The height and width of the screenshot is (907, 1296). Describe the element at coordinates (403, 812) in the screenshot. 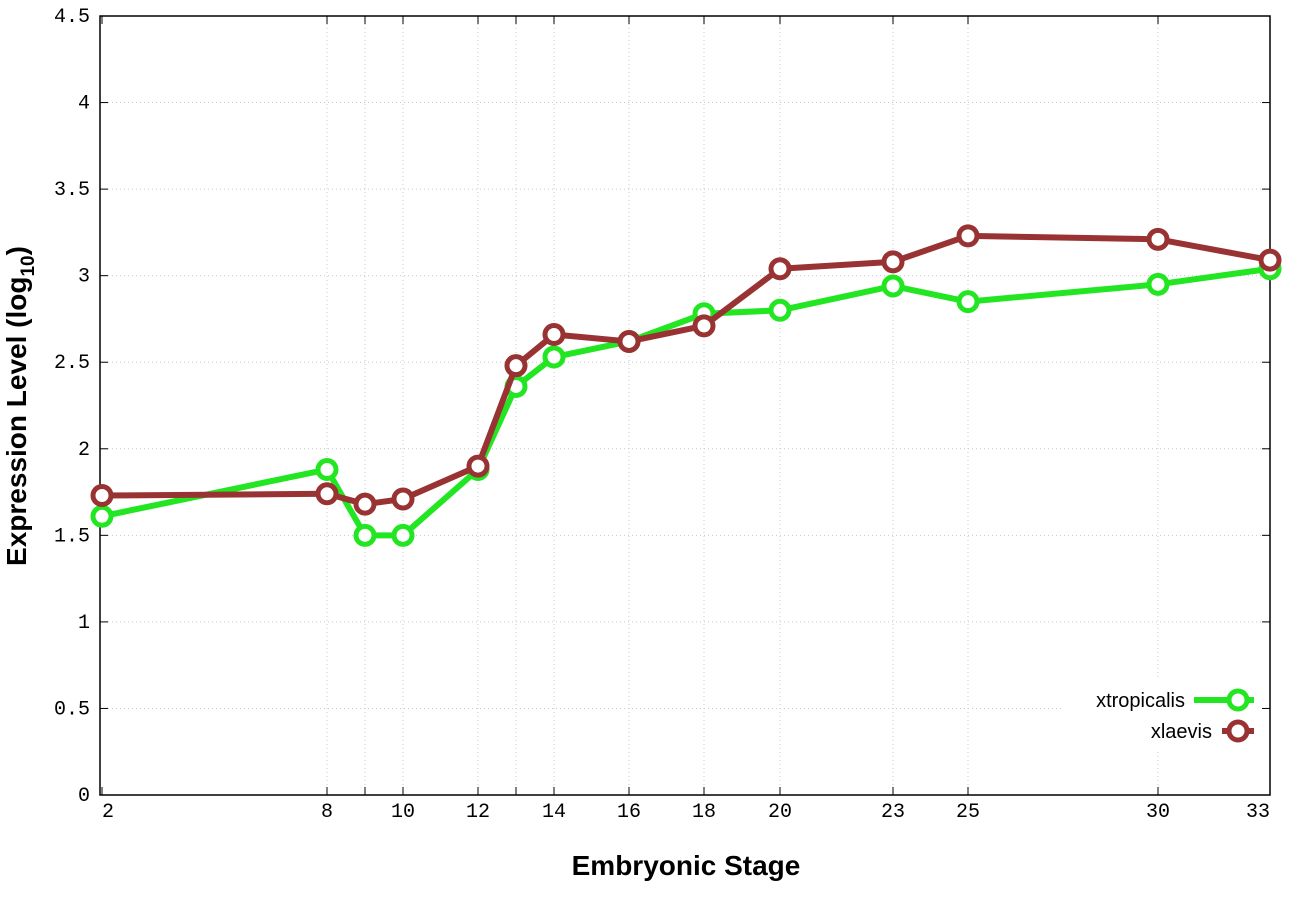

I see `x-tick-label: 10` at that location.